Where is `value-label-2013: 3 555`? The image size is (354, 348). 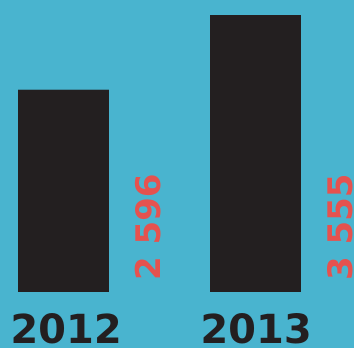
value-label-2013: 3 555 is located at coordinates (337, 227).